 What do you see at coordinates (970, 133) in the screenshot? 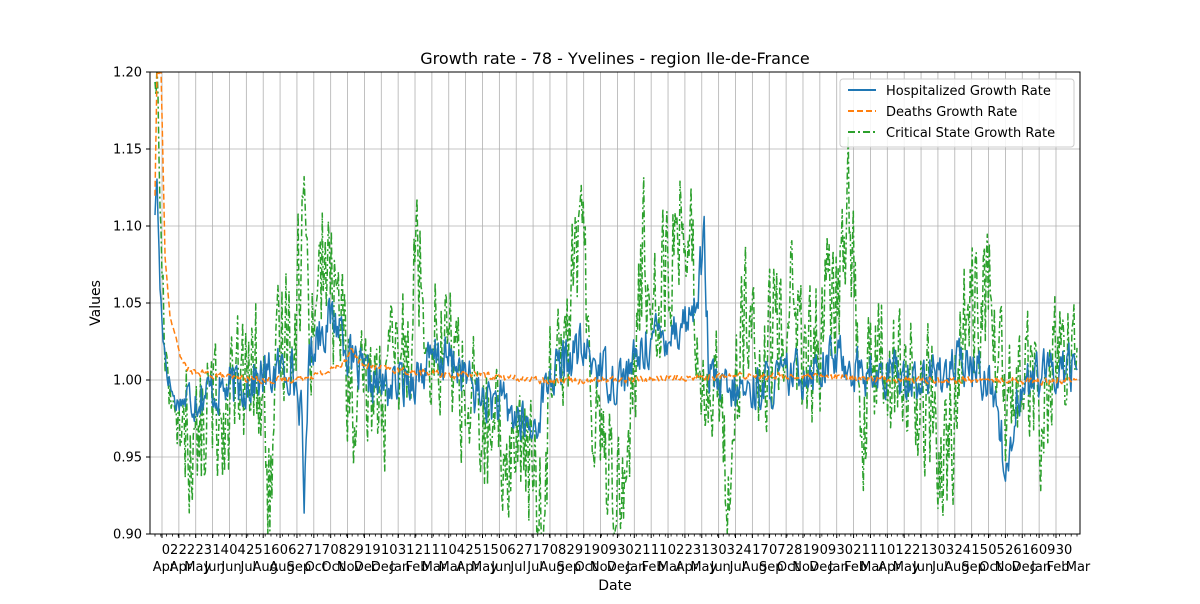
I see `legend-label-critical: Critical State Growth Rate` at bounding box center [970, 133].